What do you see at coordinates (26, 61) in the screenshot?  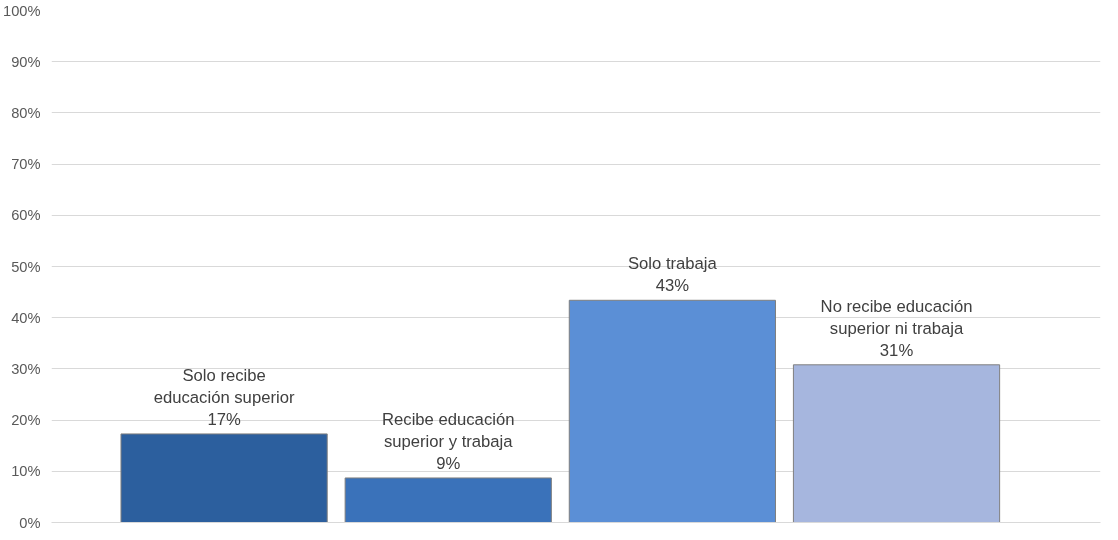 I see `y-tick-label: 90%` at bounding box center [26, 61].